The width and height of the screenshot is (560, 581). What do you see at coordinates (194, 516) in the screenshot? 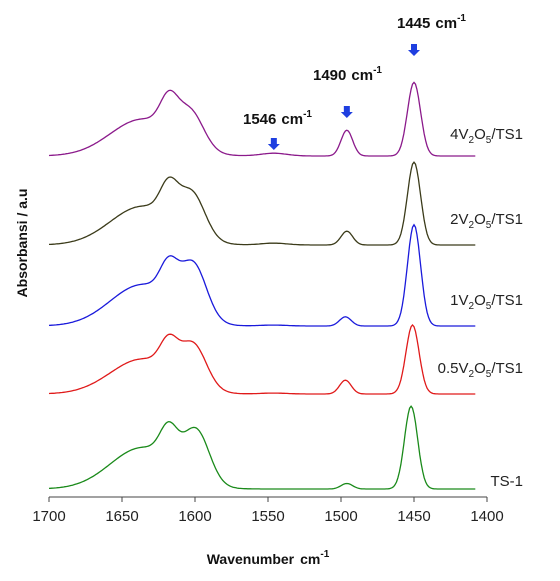
I see `x-tick-label: 1600` at bounding box center [194, 516].